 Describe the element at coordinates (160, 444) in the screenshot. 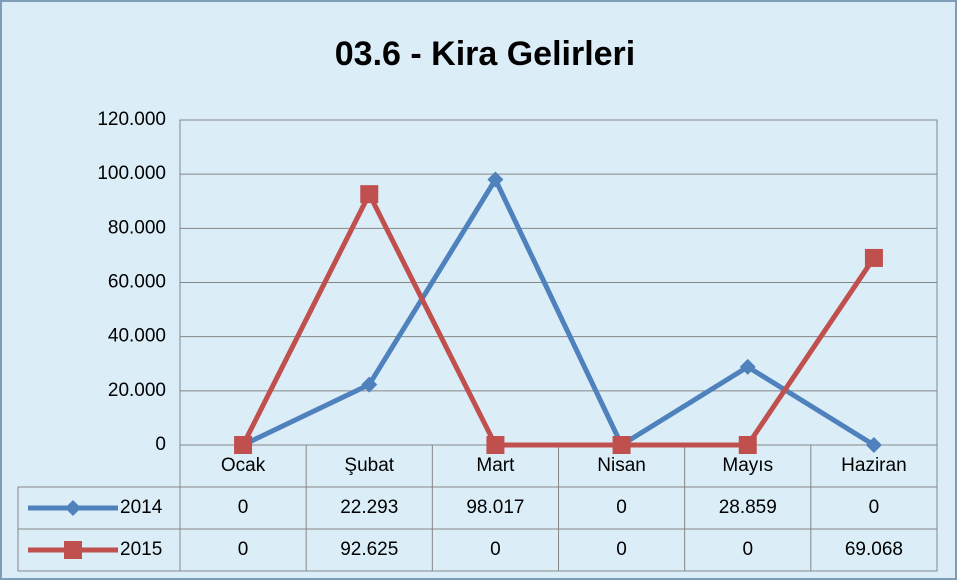

I see `y-tick-label: 0` at that location.